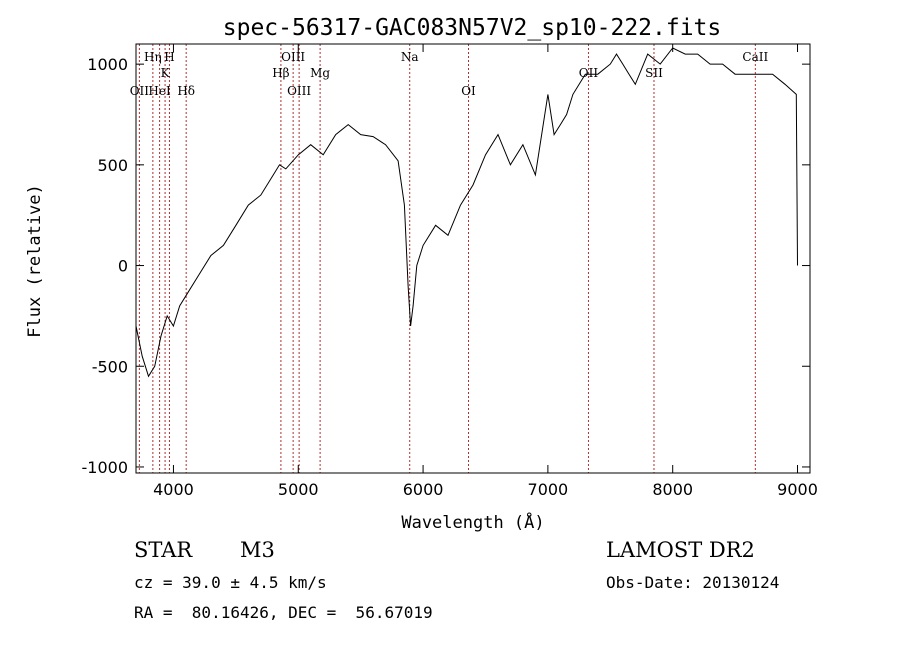 The image size is (900, 649). What do you see at coordinates (173, 489) in the screenshot?
I see `x-tick-label: 4000` at bounding box center [173, 489].